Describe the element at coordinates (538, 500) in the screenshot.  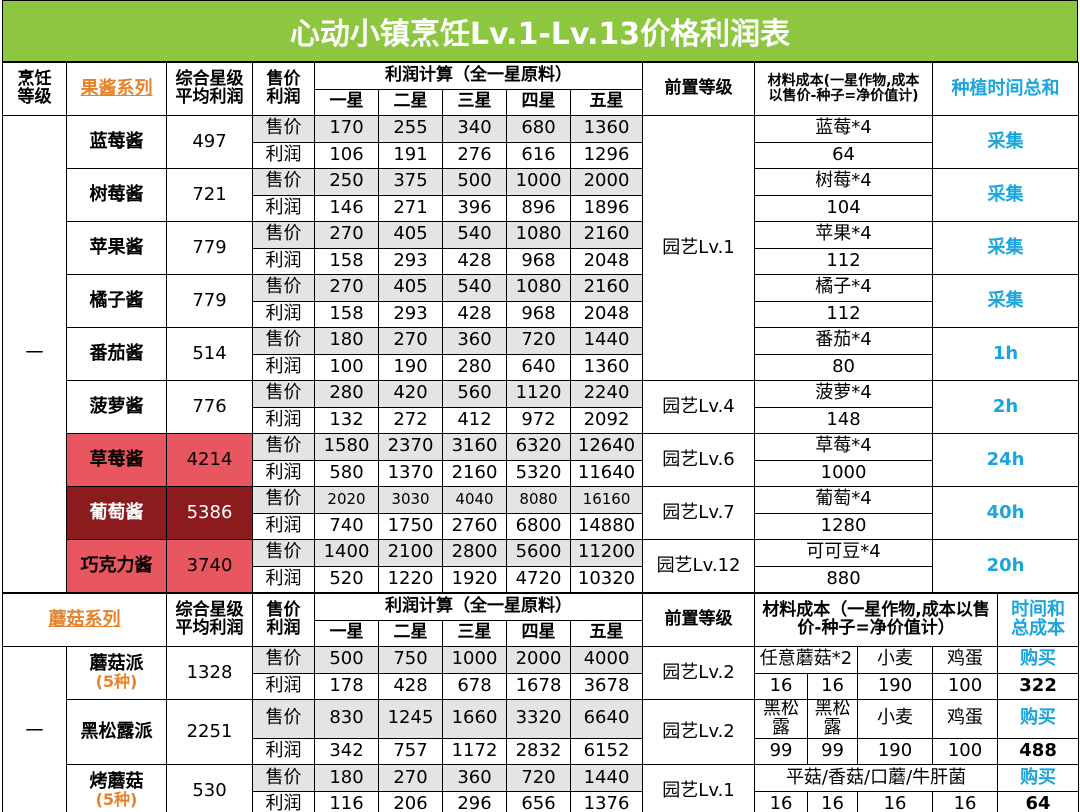
I see `price: 8080` at that location.